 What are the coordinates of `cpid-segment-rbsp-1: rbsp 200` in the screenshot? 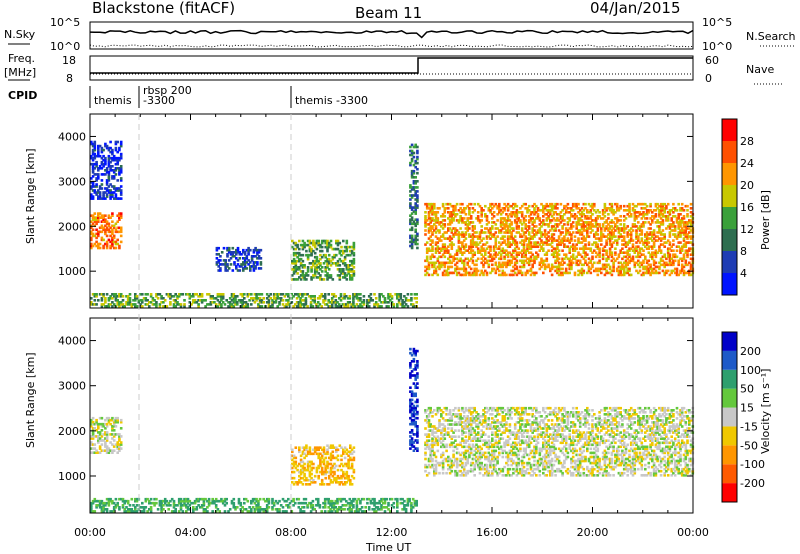 It's located at (167, 90).